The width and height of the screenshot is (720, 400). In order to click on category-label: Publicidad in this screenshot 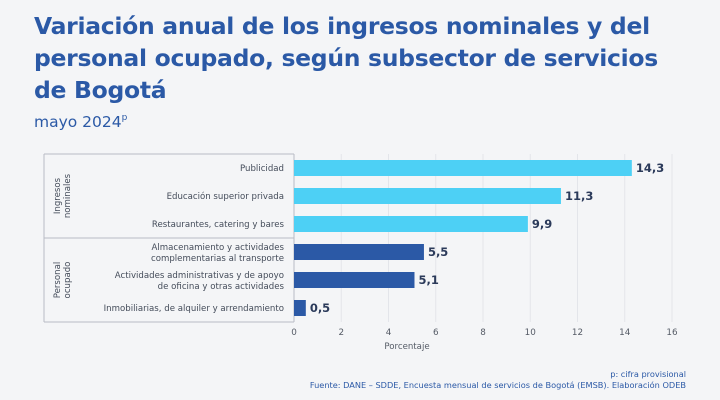, I will do `click(262, 169)`.